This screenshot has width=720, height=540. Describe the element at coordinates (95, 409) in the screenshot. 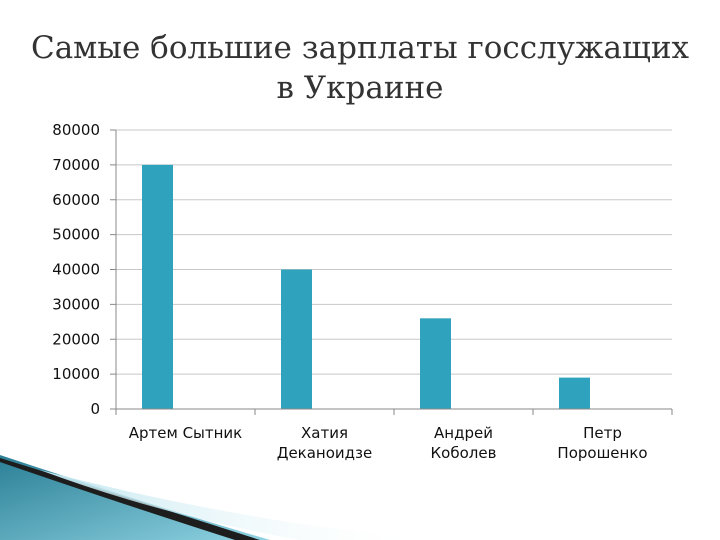

I see `y-tick-label: 0` at that location.